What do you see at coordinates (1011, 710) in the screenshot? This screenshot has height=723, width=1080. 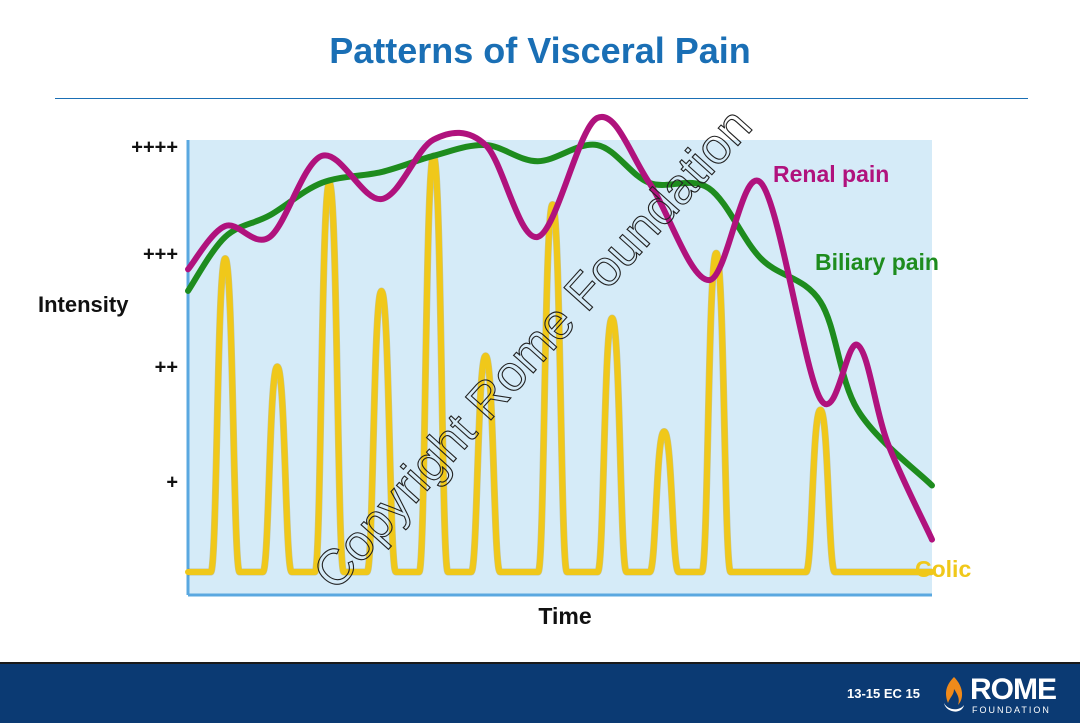 I see `logo-subtext: FOUNDATION` at bounding box center [1011, 710].